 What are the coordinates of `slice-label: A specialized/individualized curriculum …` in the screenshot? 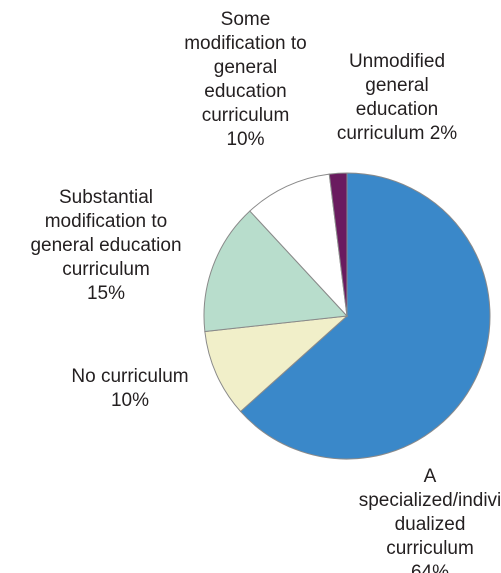 It's located at (428, 519).